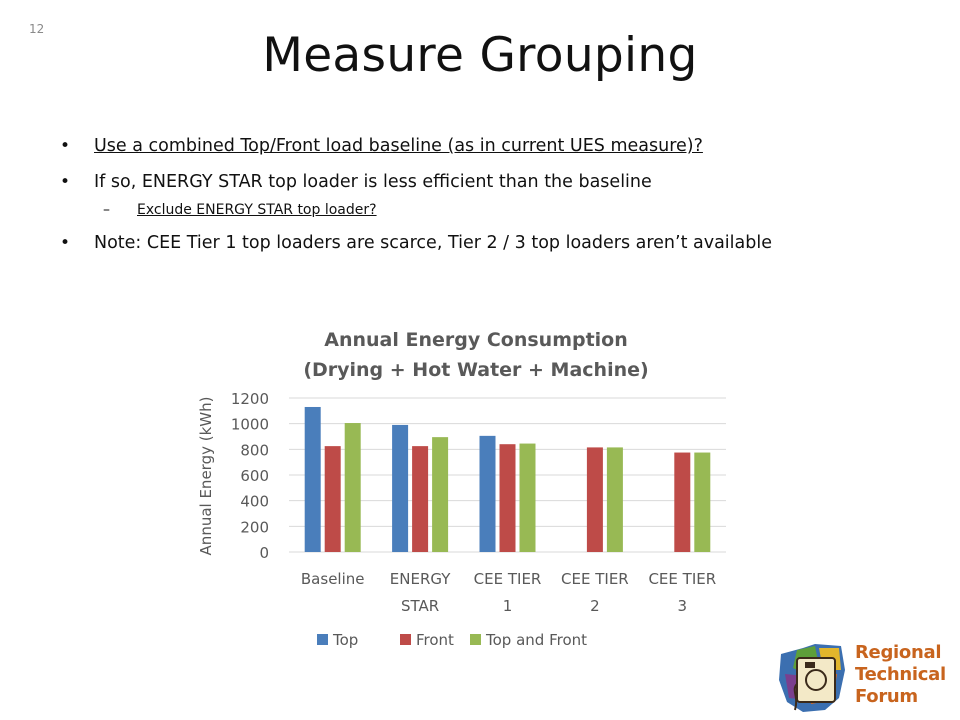  I want to click on logo-text: Regional Technical Forum, so click(900, 675).